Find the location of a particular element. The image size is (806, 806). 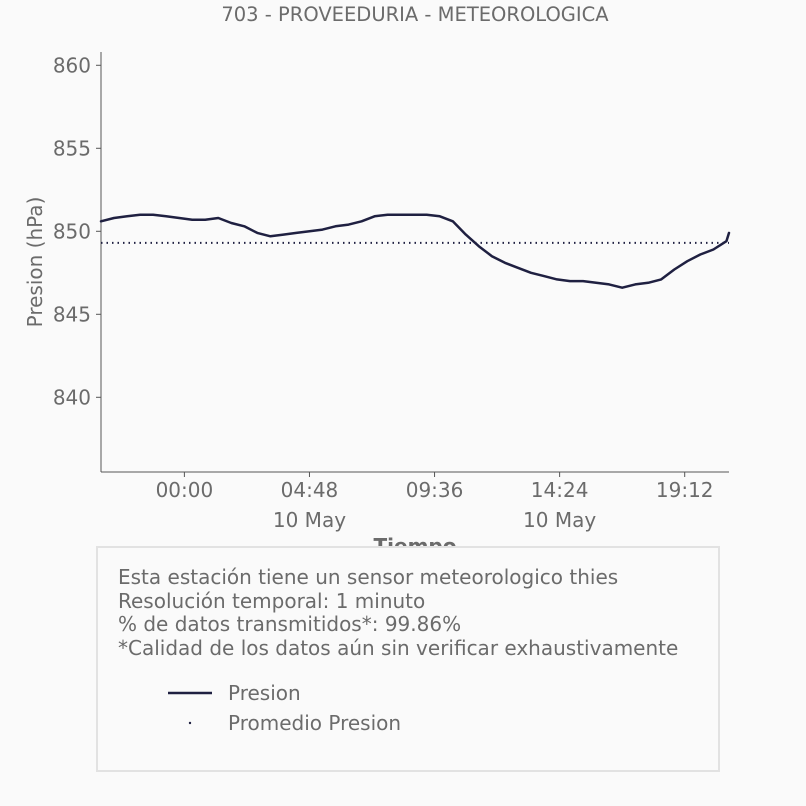

chart-title: 703 - PROVEEDURIA - METEOROLOGICA is located at coordinates (415, 14).